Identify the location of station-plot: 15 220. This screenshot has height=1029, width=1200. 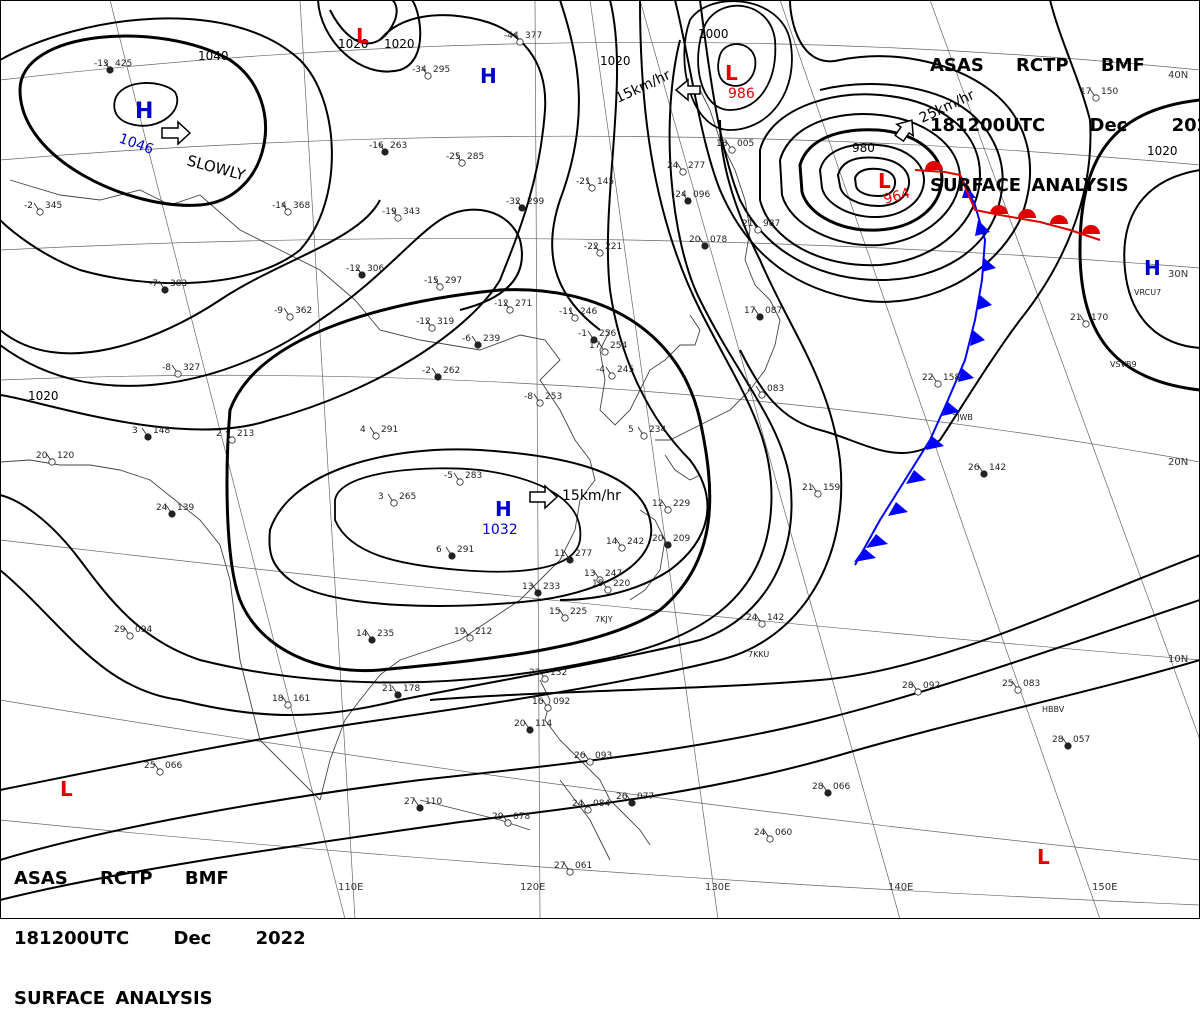
(611, 586).